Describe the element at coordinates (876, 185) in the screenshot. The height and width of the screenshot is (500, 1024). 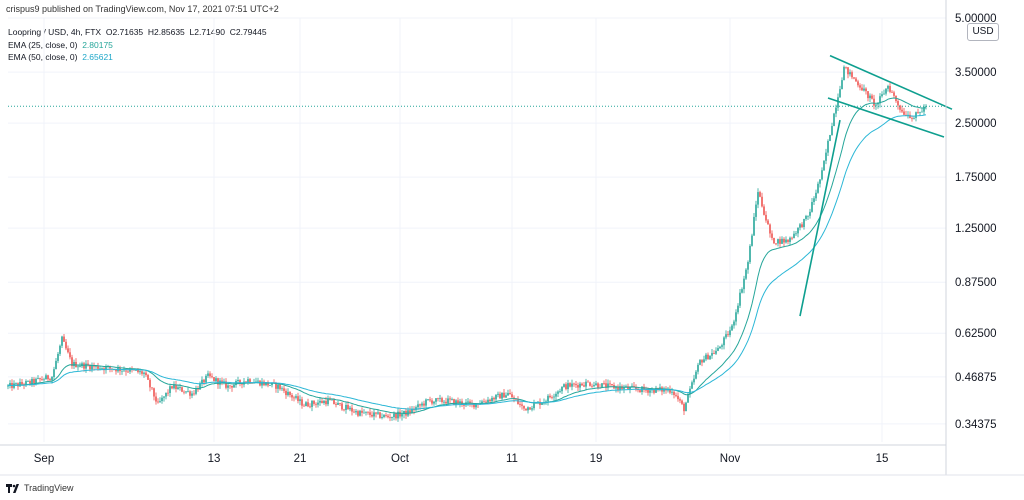
I see `trendlines-layer` at that location.